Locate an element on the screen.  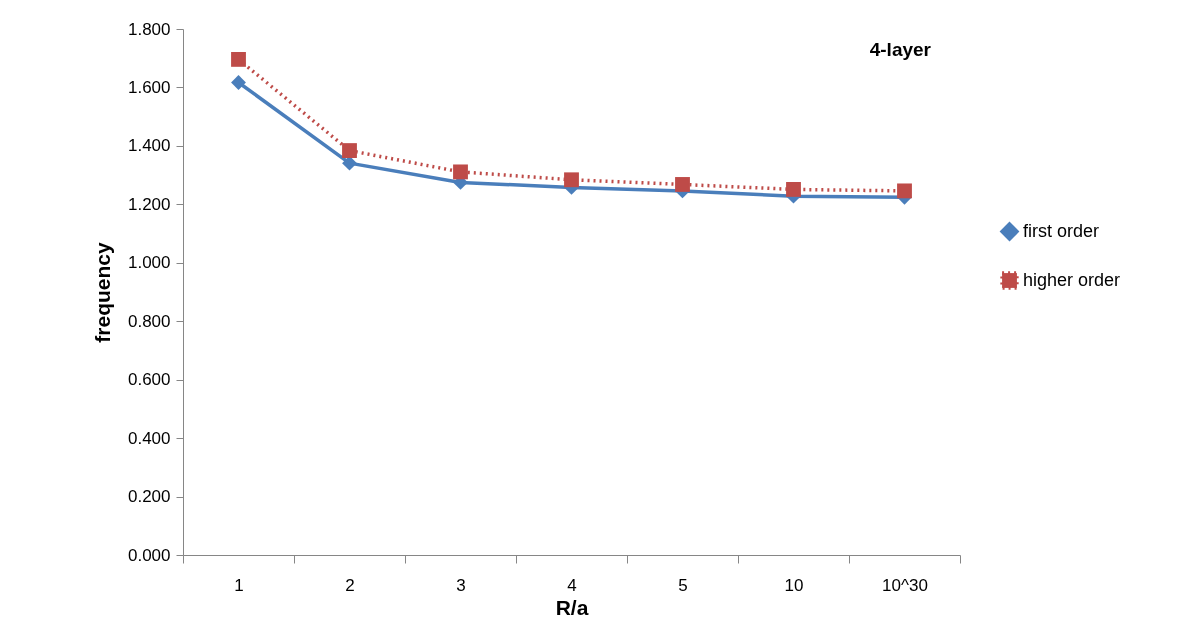
y-tick-label: 1.600 is located at coordinates (149, 87).